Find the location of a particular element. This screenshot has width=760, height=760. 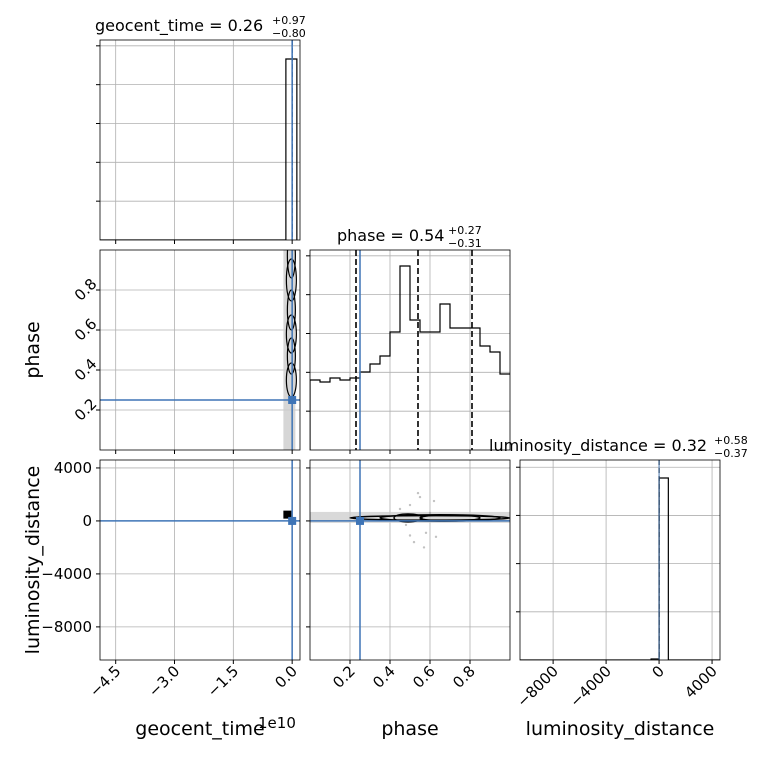

ld-vs-phase-xtick-label-3: 0.8 is located at coordinates (464, 677).